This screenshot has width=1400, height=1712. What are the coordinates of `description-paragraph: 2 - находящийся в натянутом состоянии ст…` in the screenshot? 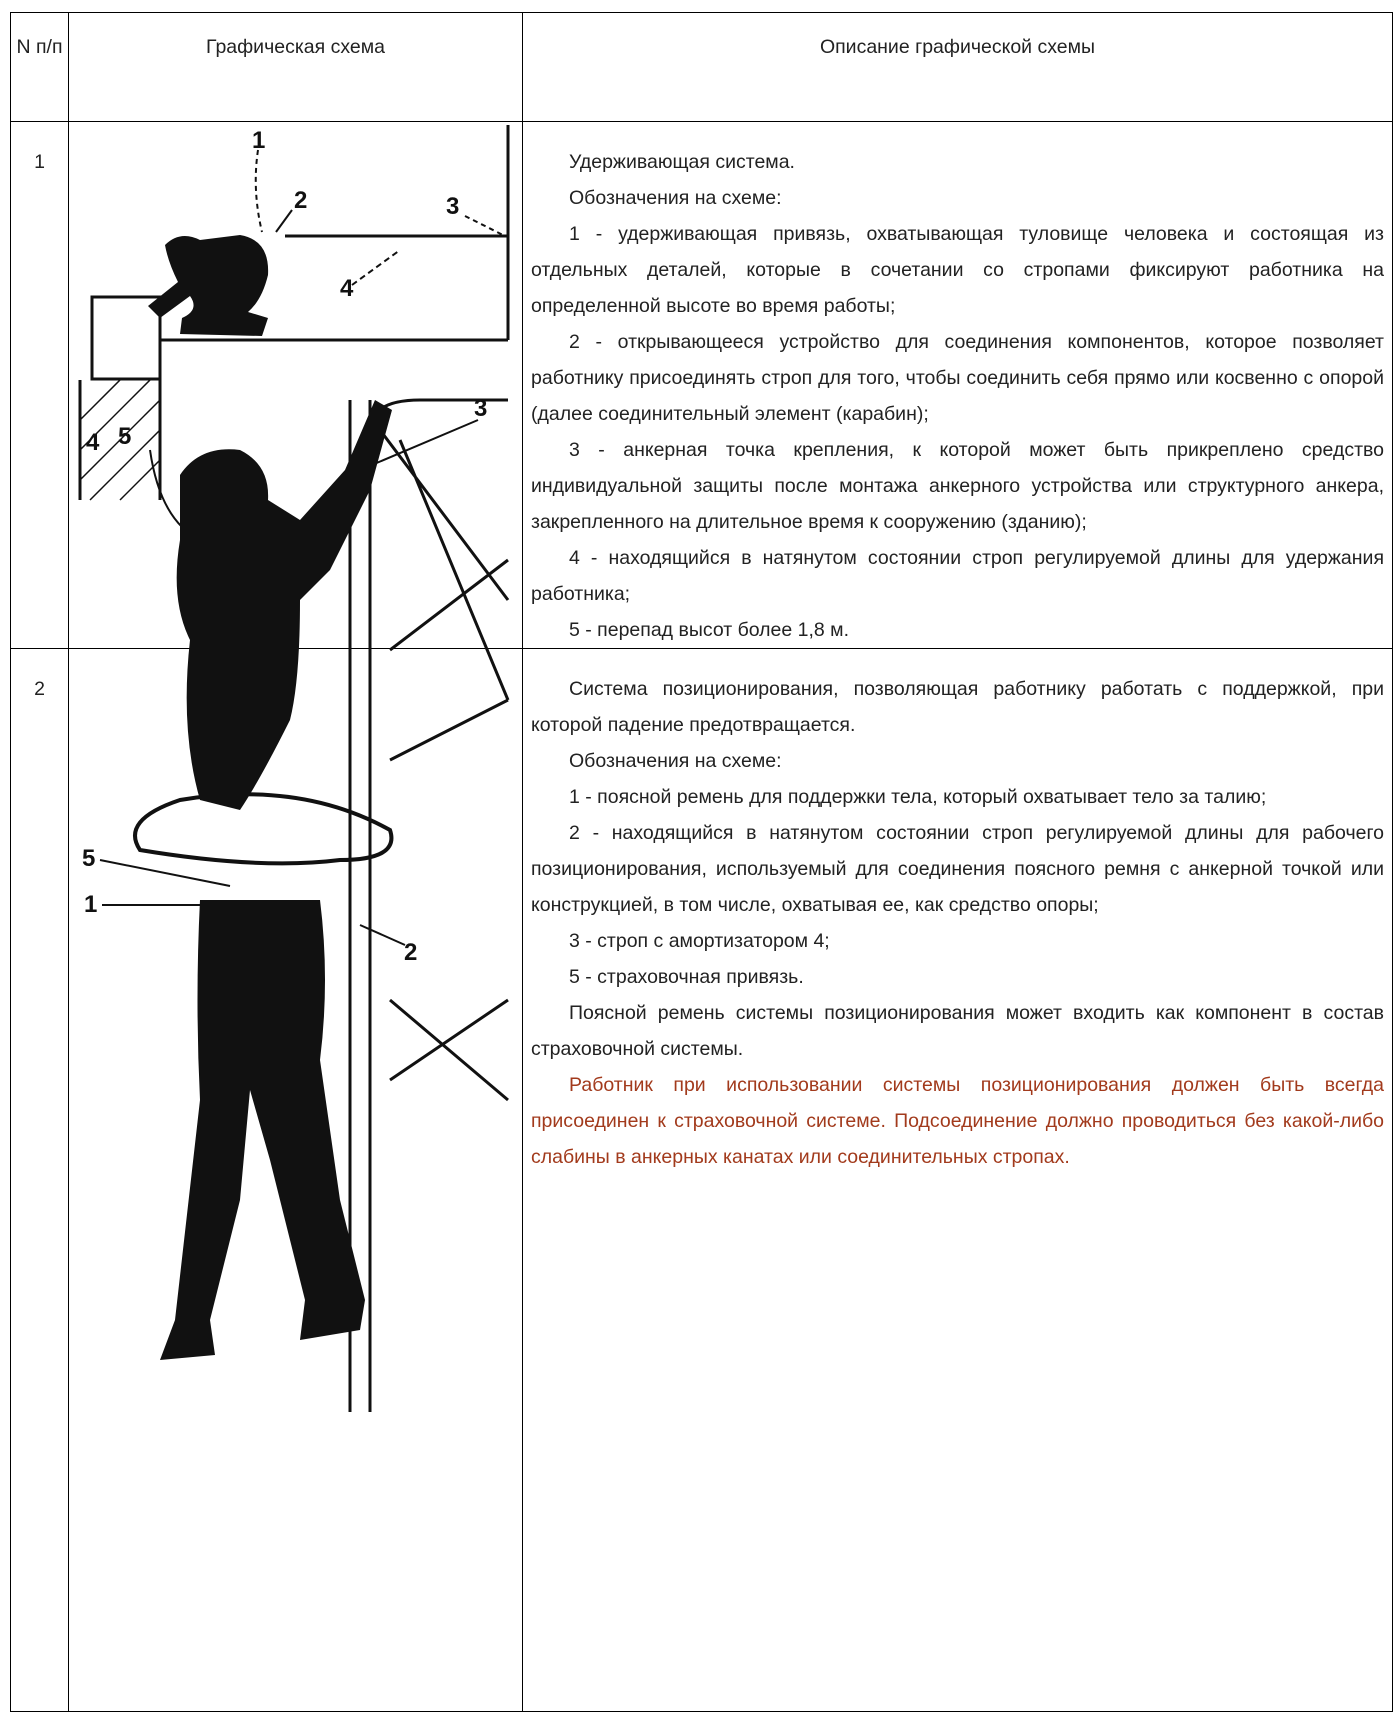 It's located at (957, 869).